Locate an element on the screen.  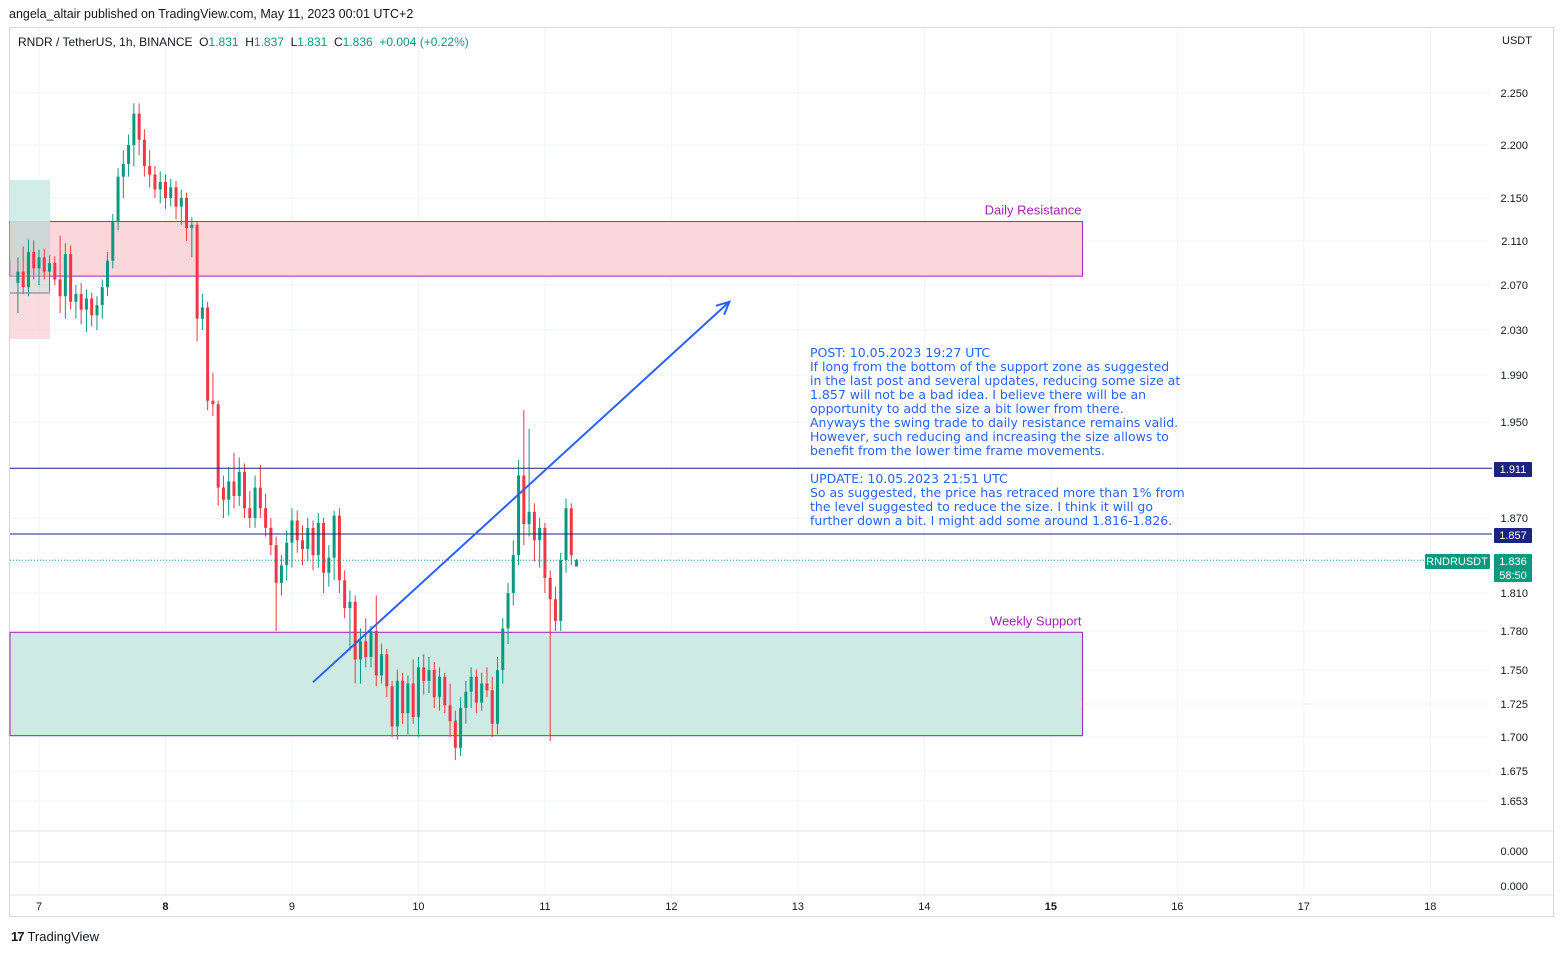
last-price-badge-text: 1.836 is located at coordinates (1513, 562).